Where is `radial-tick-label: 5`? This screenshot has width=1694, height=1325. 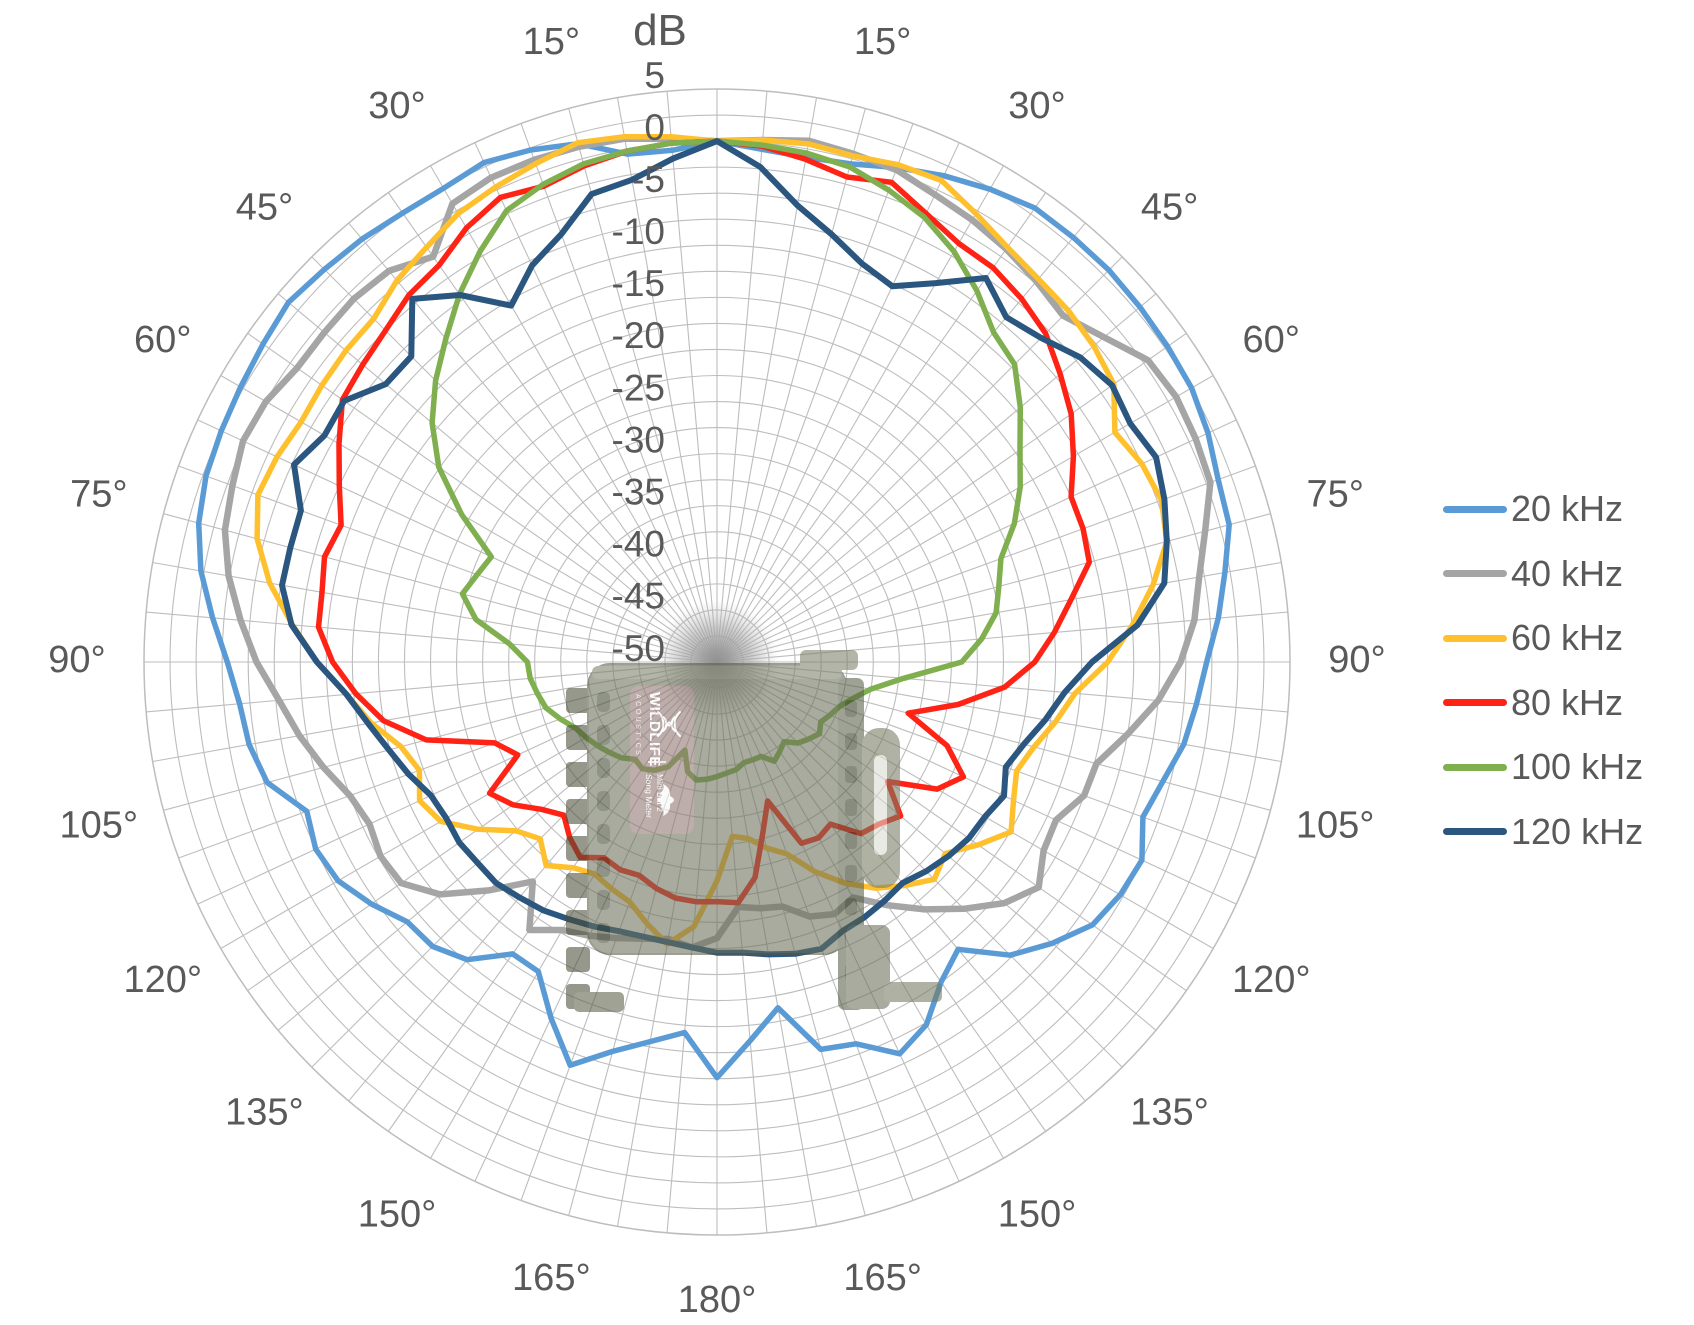
radial-tick-label: 5 is located at coordinates (654, 75).